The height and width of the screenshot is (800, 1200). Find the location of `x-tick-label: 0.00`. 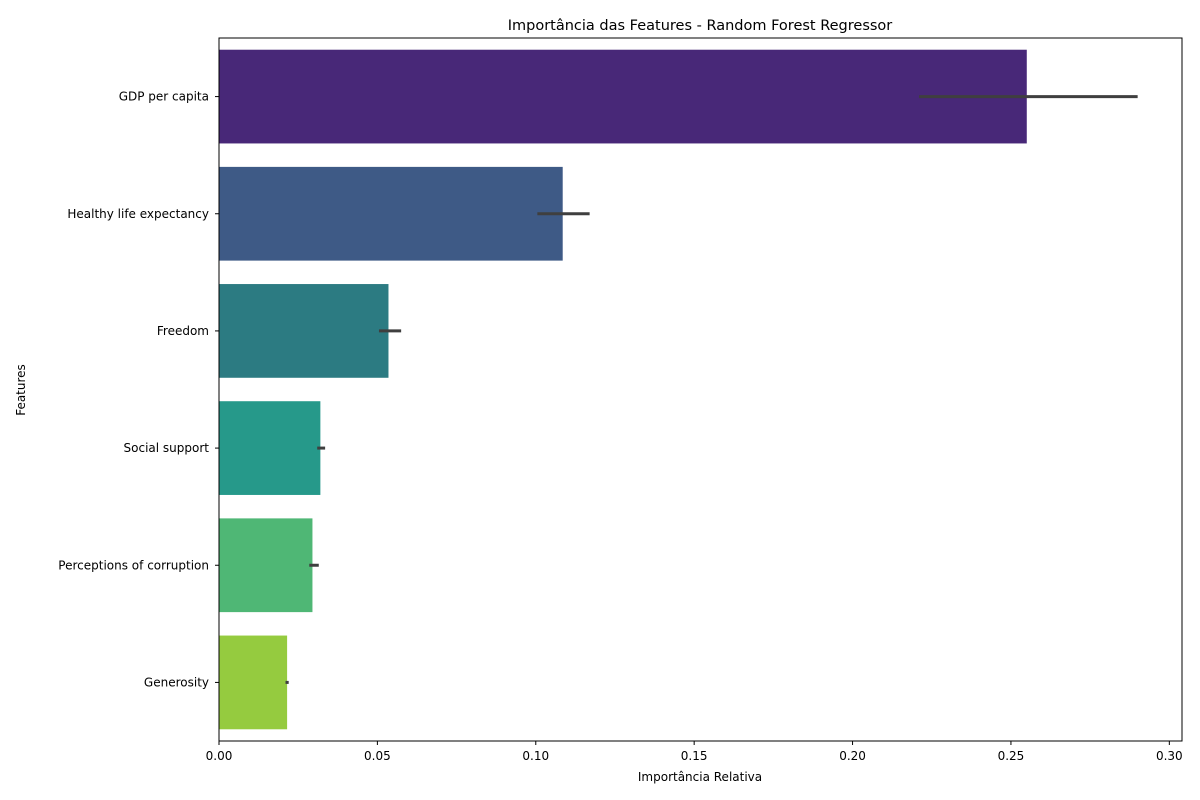

x-tick-label: 0.00 is located at coordinates (219, 756).